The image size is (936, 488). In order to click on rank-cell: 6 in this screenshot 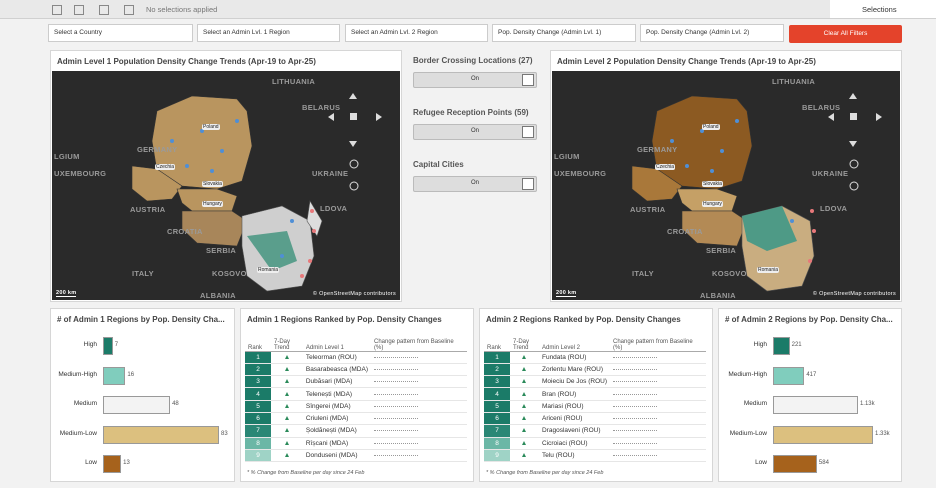, I will do `click(497, 419)`.